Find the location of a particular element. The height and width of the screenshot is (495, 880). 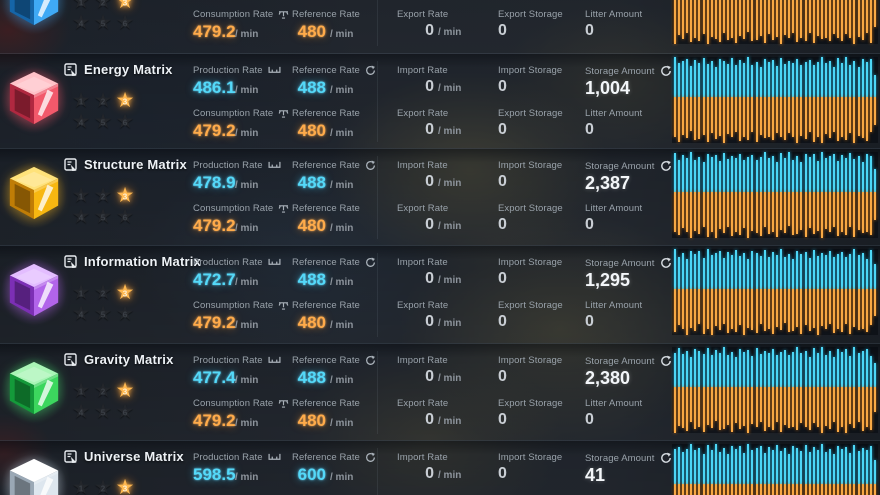

export-storage-value: 0 is located at coordinates (502, 30).